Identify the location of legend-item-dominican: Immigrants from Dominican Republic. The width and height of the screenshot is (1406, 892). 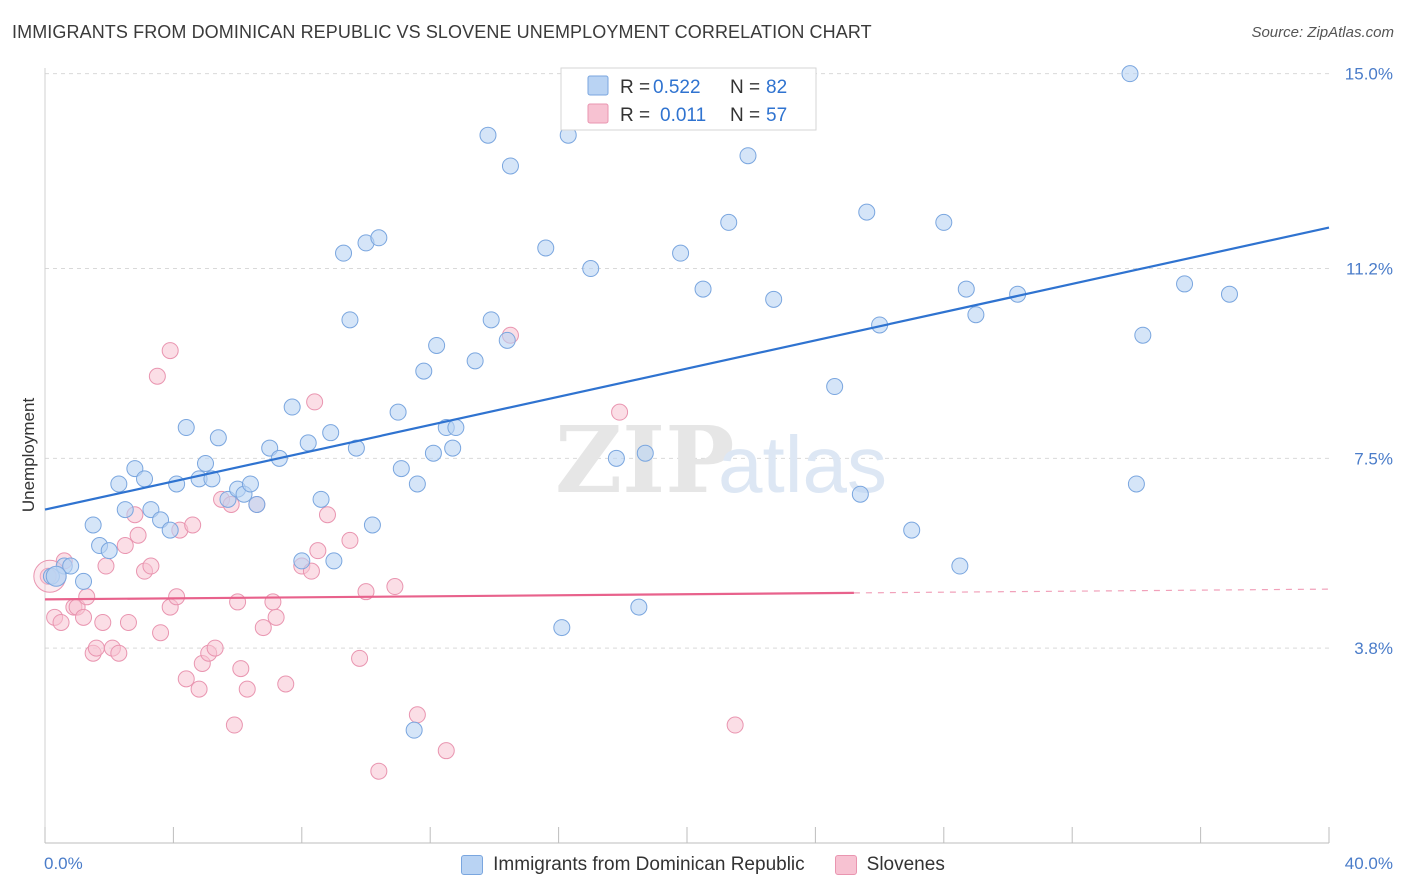
(633, 865).